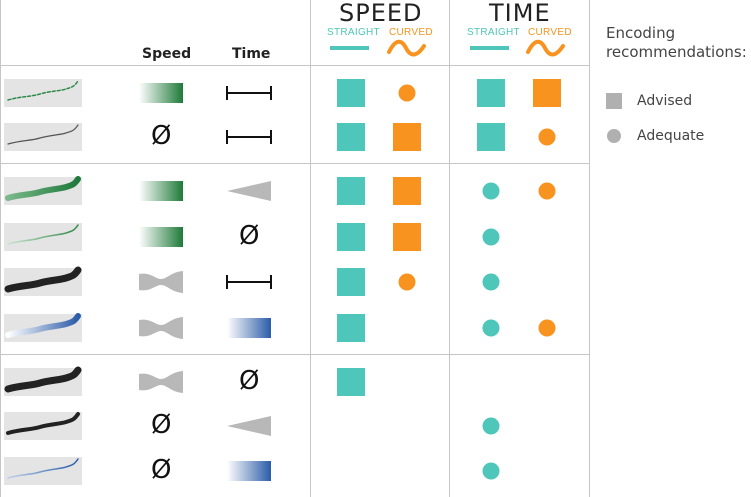 This screenshot has width=751, height=497. What do you see at coordinates (161, 282) in the screenshot?
I see `row-5-speed-bowtie-icon` at bounding box center [161, 282].